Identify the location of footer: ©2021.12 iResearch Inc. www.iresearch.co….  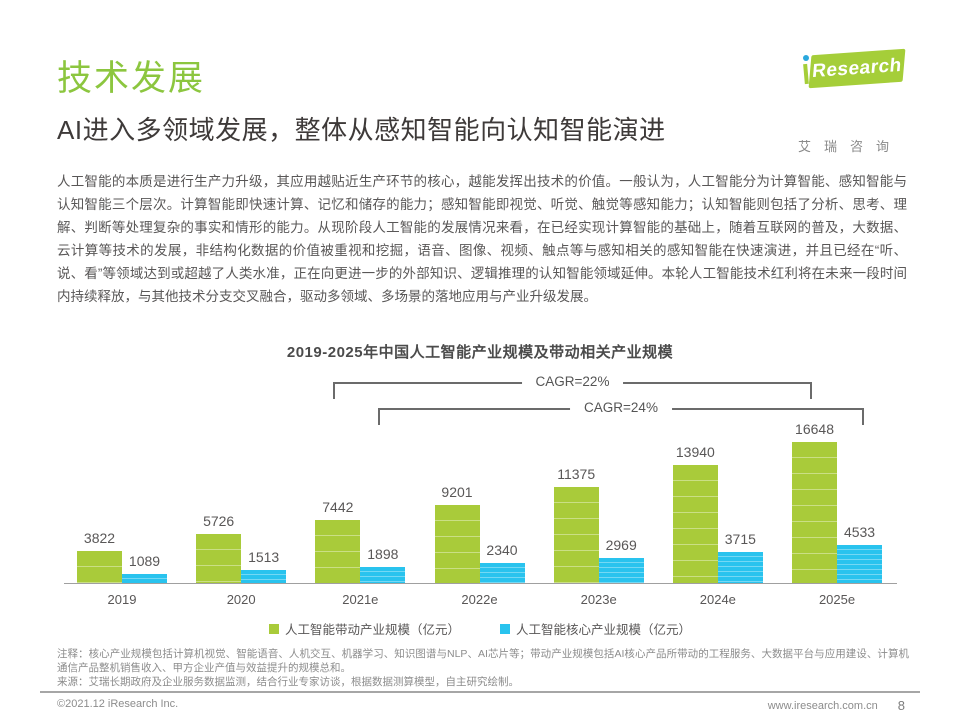
(481, 705).